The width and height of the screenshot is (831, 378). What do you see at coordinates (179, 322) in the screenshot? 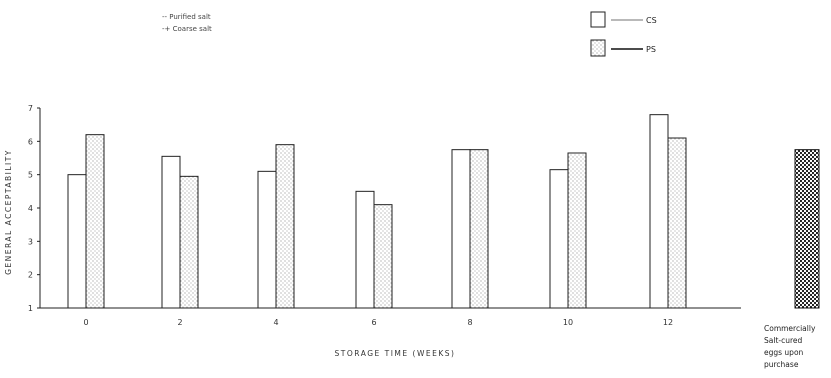
I see `x-tick-label-2: 2` at bounding box center [179, 322].